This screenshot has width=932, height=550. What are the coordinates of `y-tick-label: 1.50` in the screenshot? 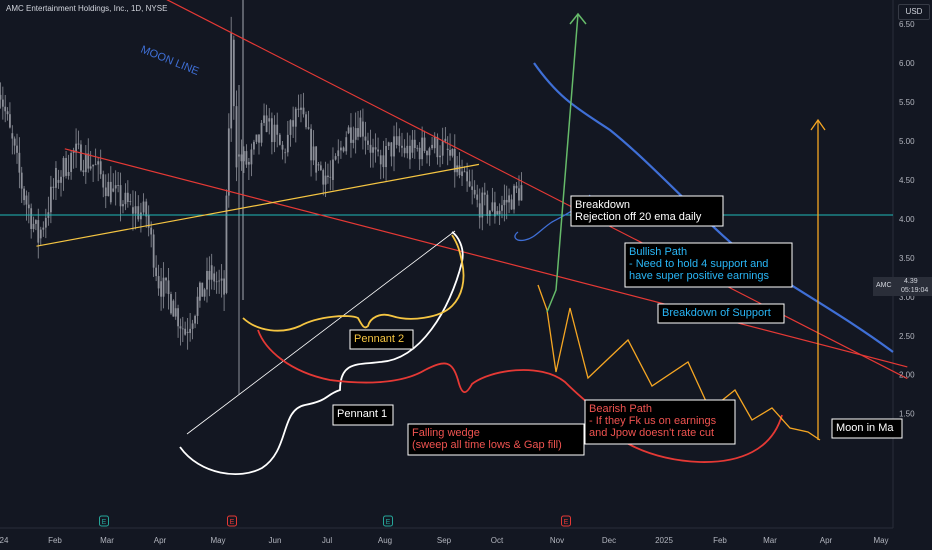 It's located at (907, 414).